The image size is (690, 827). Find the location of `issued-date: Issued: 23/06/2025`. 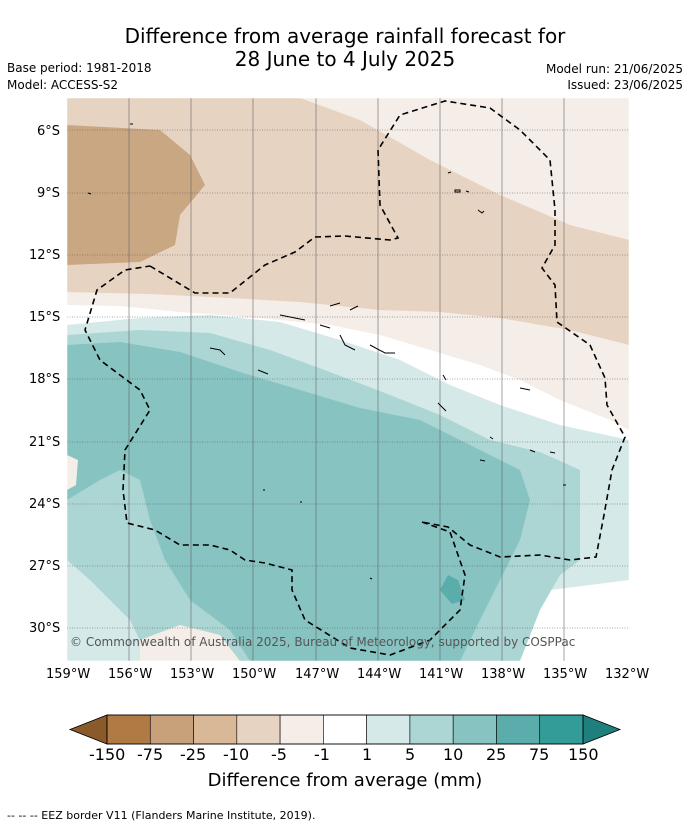

issued-date: Issued: 23/06/2025 is located at coordinates (625, 85).